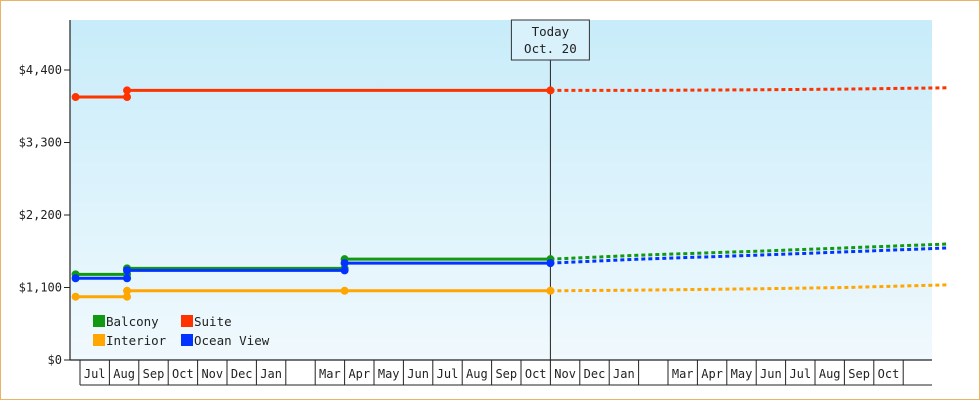  Describe the element at coordinates (40, 215) in the screenshot. I see `y-tick-label: $2,200` at that location.